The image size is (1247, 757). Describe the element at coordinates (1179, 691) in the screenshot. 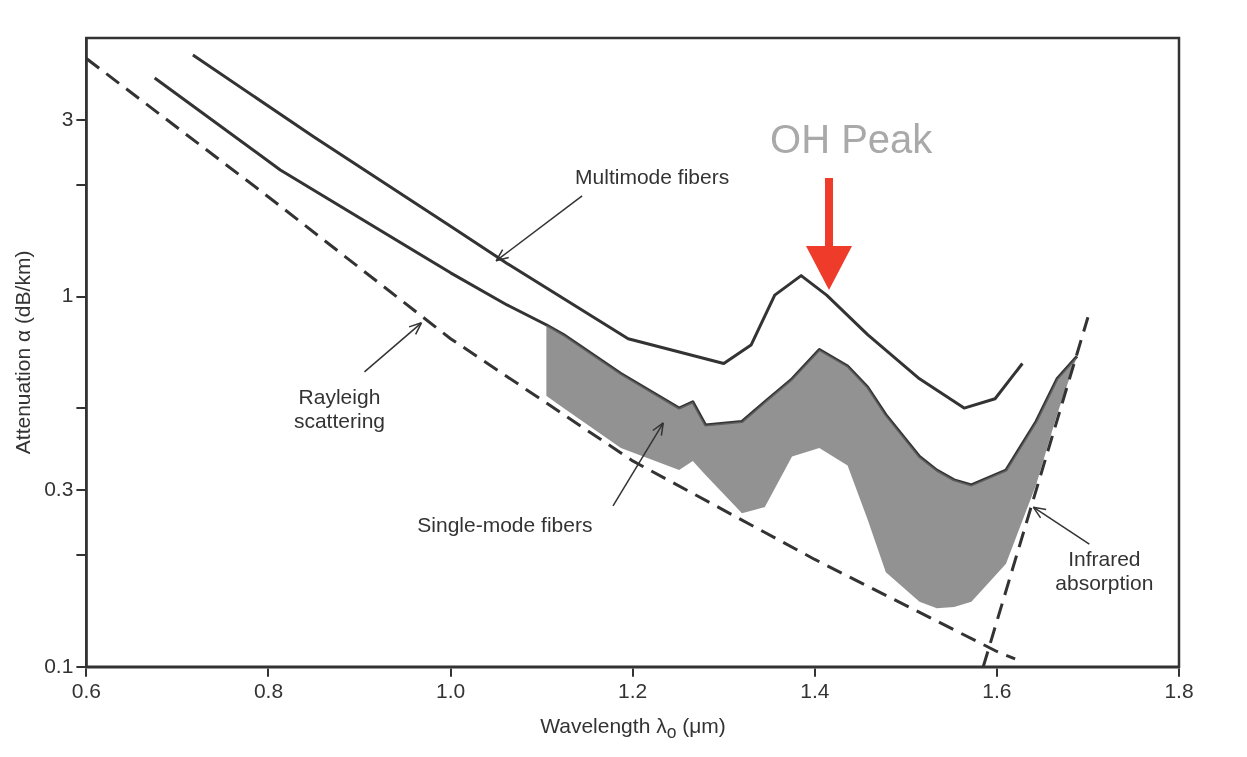

I see `x-tick-label: 1.8` at that location.